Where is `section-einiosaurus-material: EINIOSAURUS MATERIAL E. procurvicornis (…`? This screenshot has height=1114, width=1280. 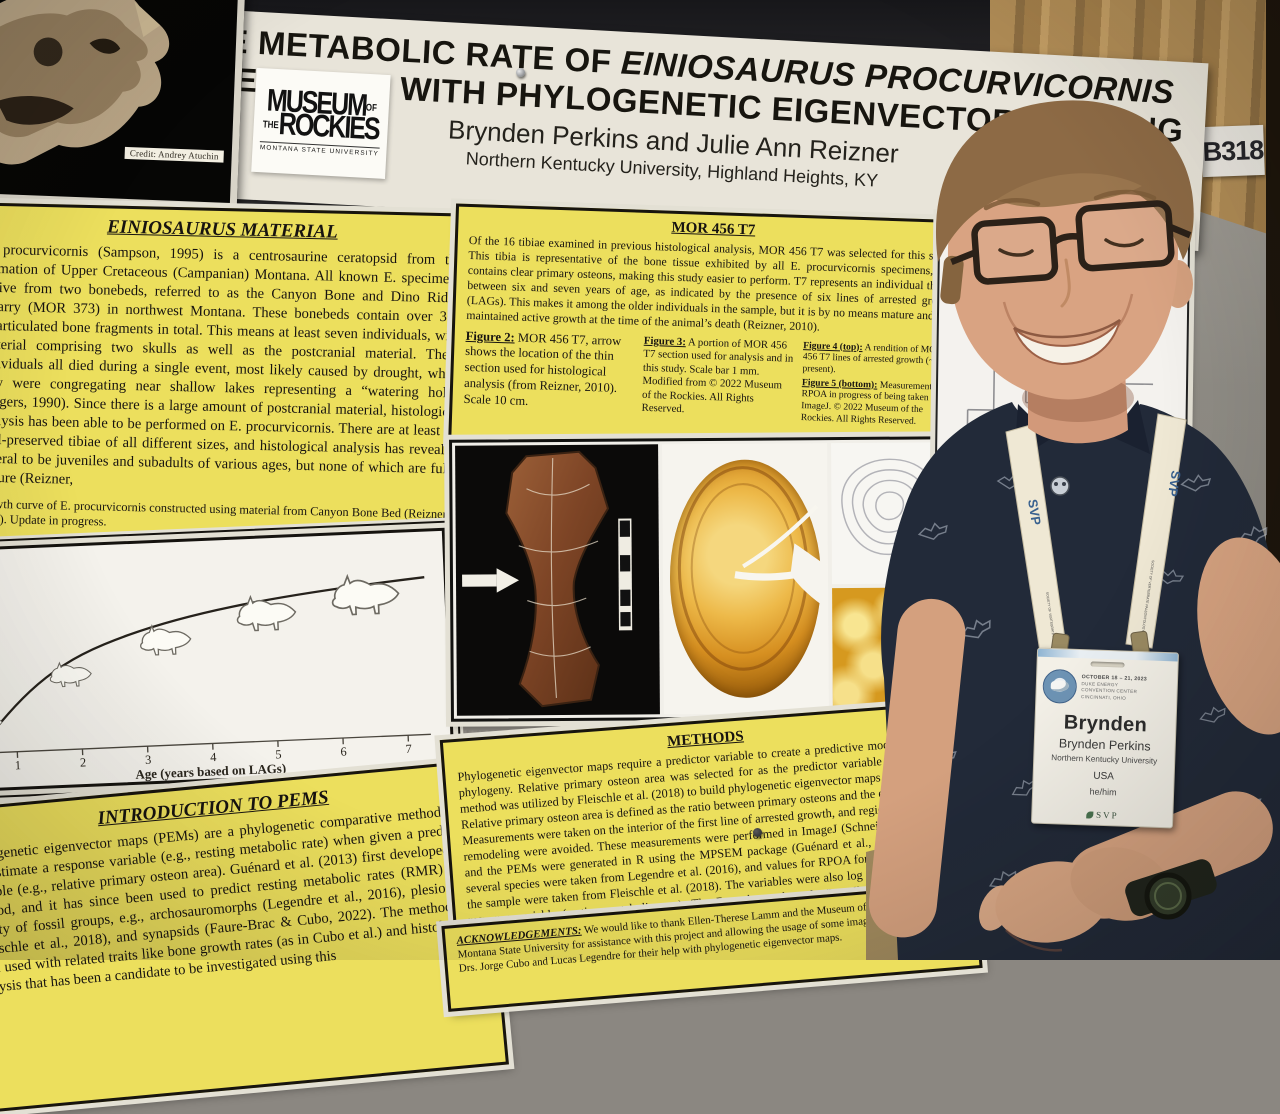 section-einiosaurus-material: EINIOSAURUS MATERIAL E. procurvicornis (… is located at coordinates (240, 380).